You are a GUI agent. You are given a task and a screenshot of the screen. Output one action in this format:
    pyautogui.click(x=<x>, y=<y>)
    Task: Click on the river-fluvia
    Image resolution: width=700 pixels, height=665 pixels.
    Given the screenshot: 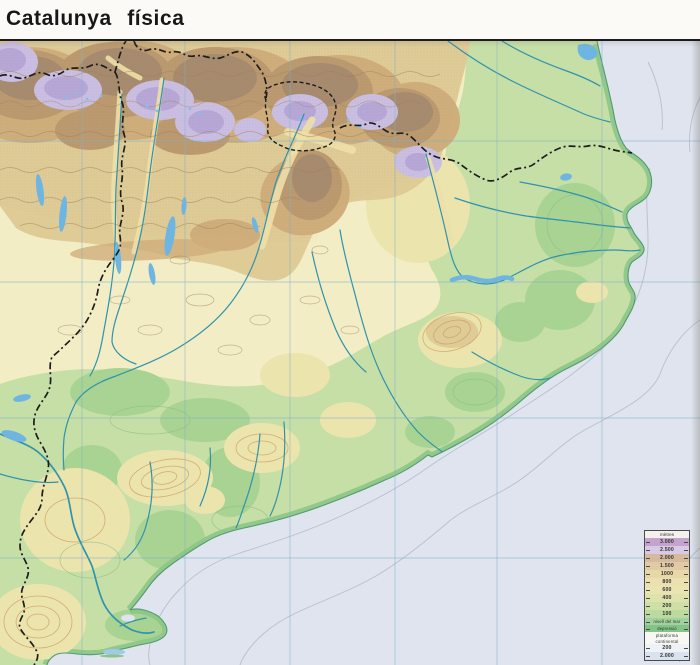 What is the action you would take?
    pyautogui.click(x=542, y=213)
    